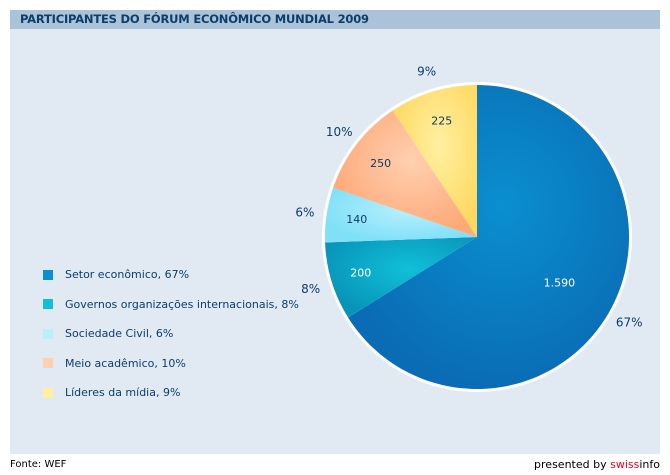  I want to click on legend-label: Meio acadêmico, 10%, so click(125, 363).